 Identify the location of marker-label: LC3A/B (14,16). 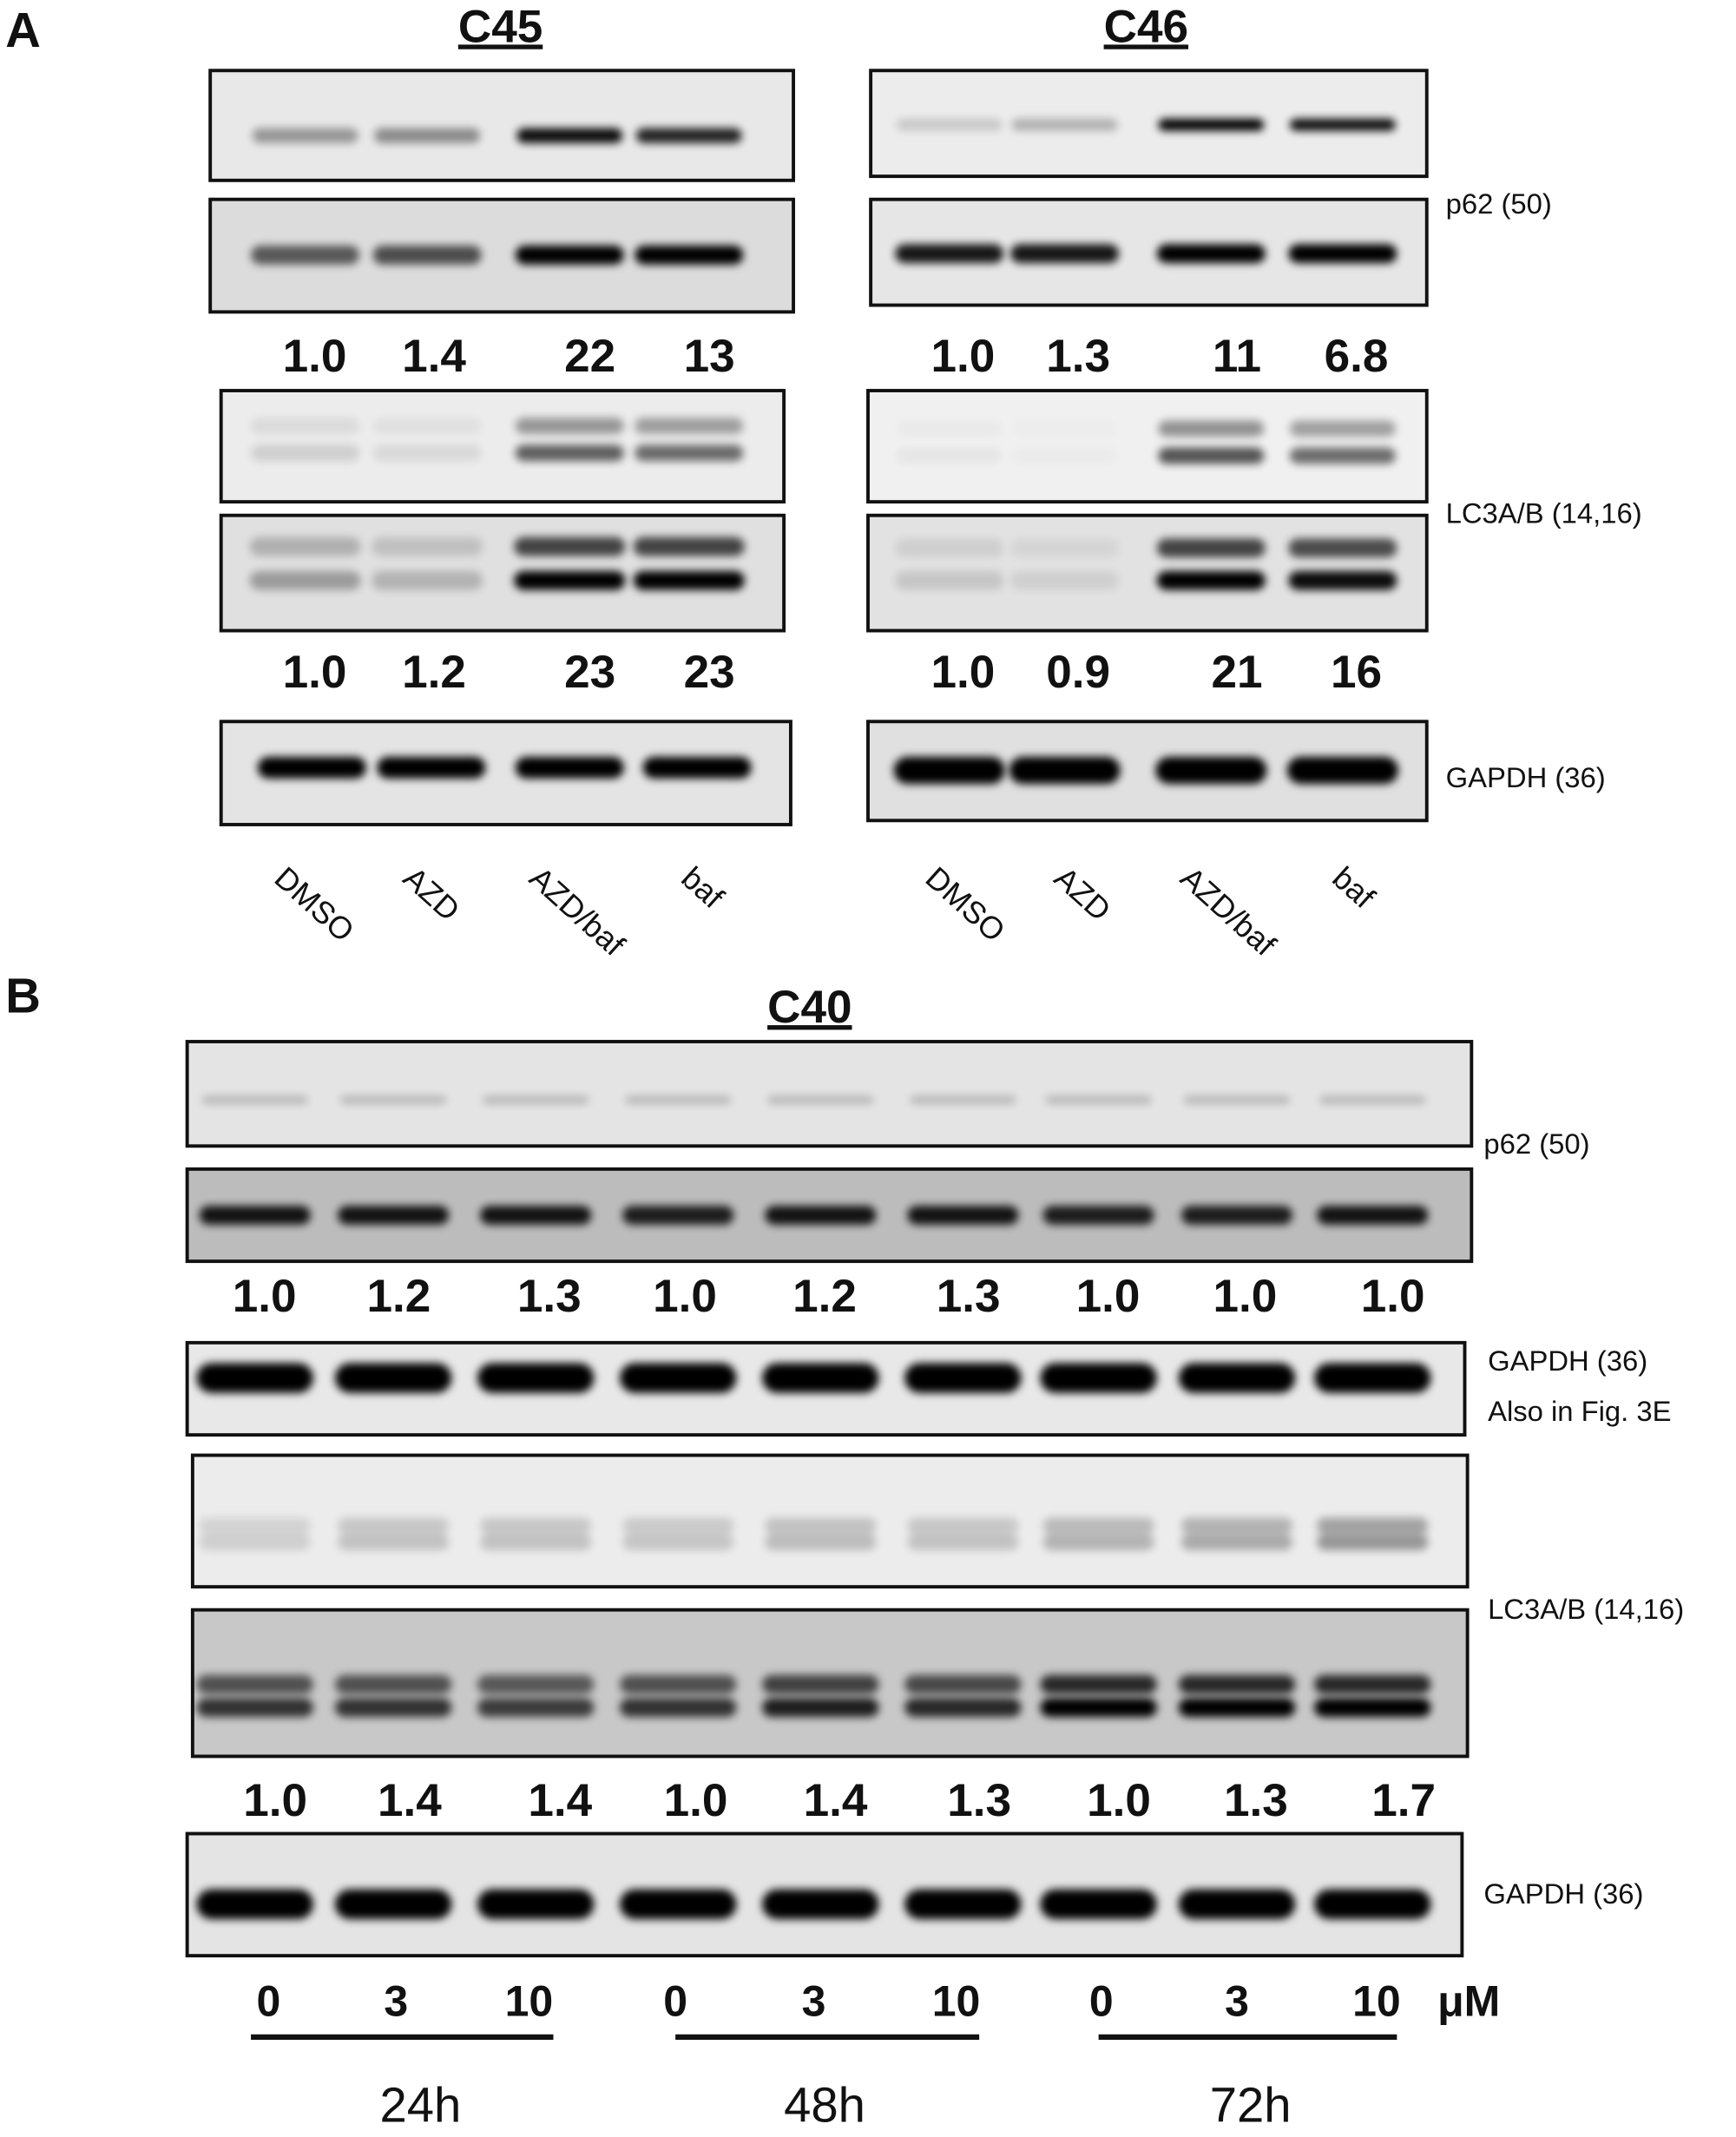
(1586, 1609).